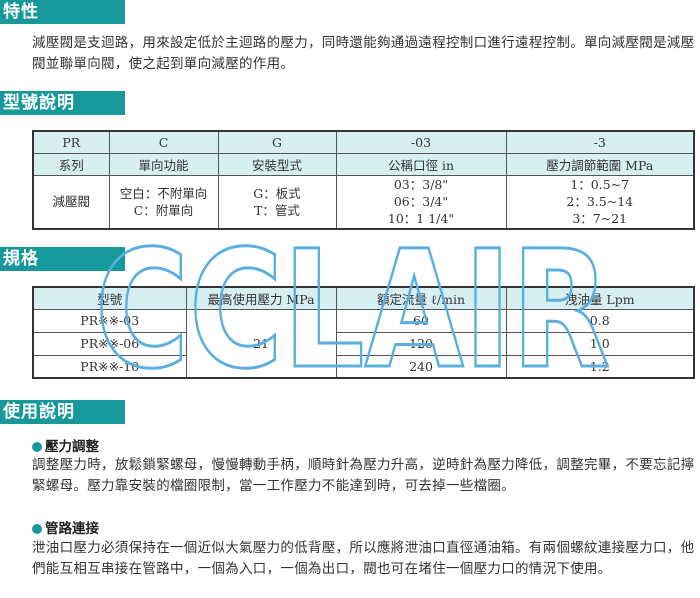 This screenshot has height=598, width=700. What do you see at coordinates (421, 343) in the screenshot?
I see `cell-flow: 120` at bounding box center [421, 343].